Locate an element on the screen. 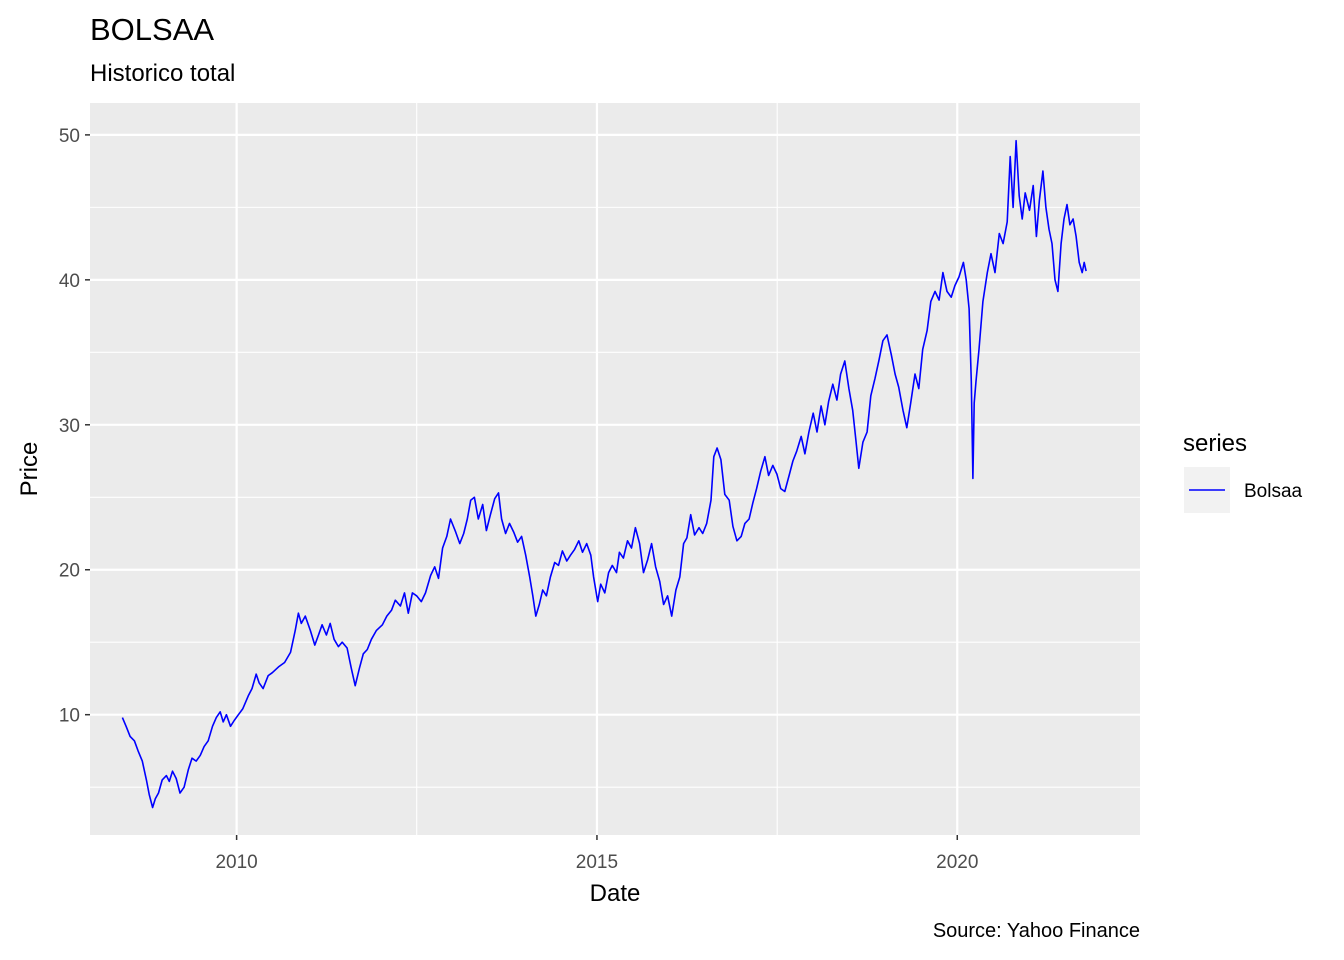 Image resolution: width=1344 pixels, height=960 pixels. y-tick-label: 20 is located at coordinates (69, 571).